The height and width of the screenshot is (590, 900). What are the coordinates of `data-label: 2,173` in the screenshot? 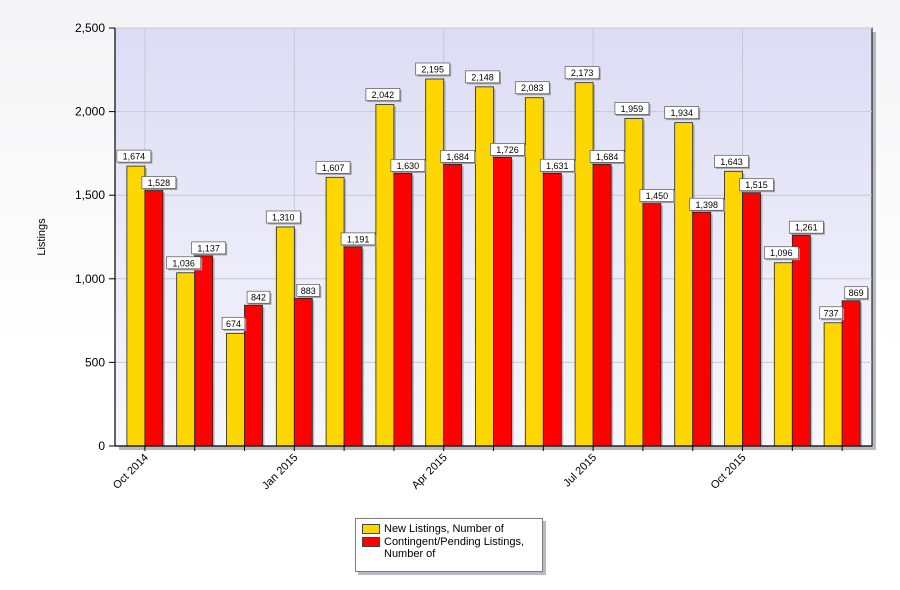 It's located at (582, 73).